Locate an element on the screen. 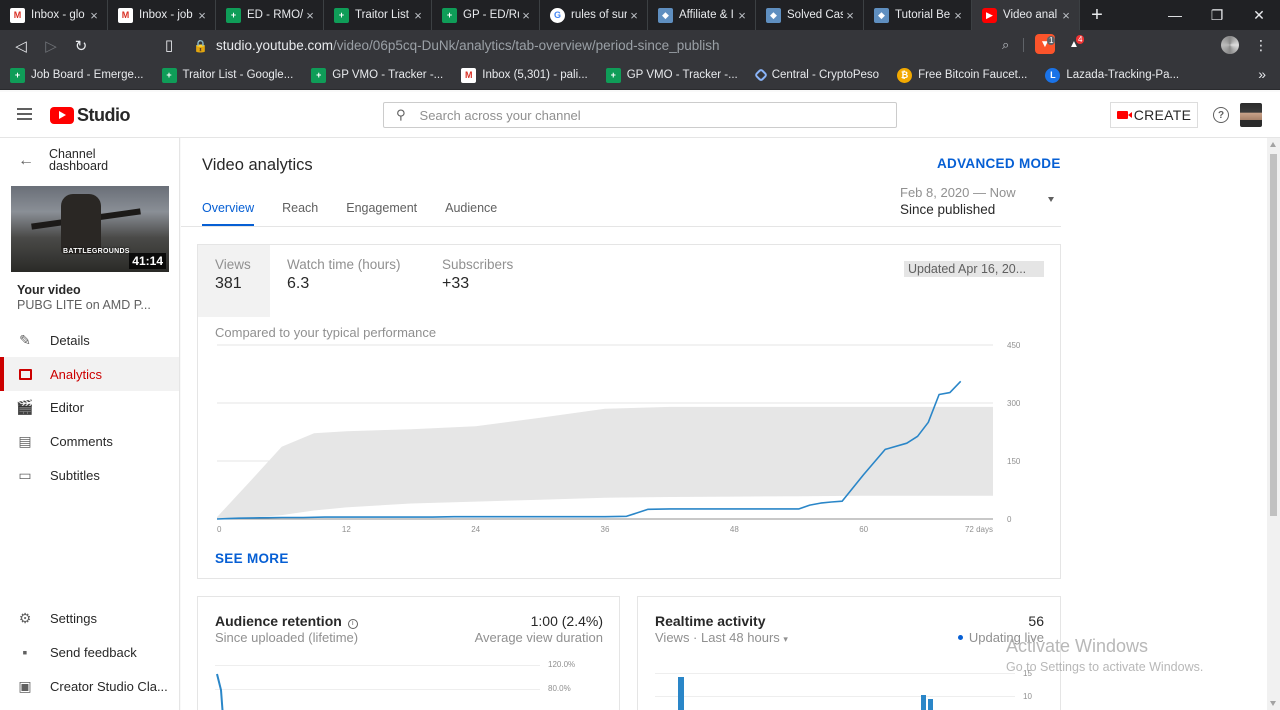 This screenshot has height=710, width=1280. profile-icon is located at coordinates (1230, 45).